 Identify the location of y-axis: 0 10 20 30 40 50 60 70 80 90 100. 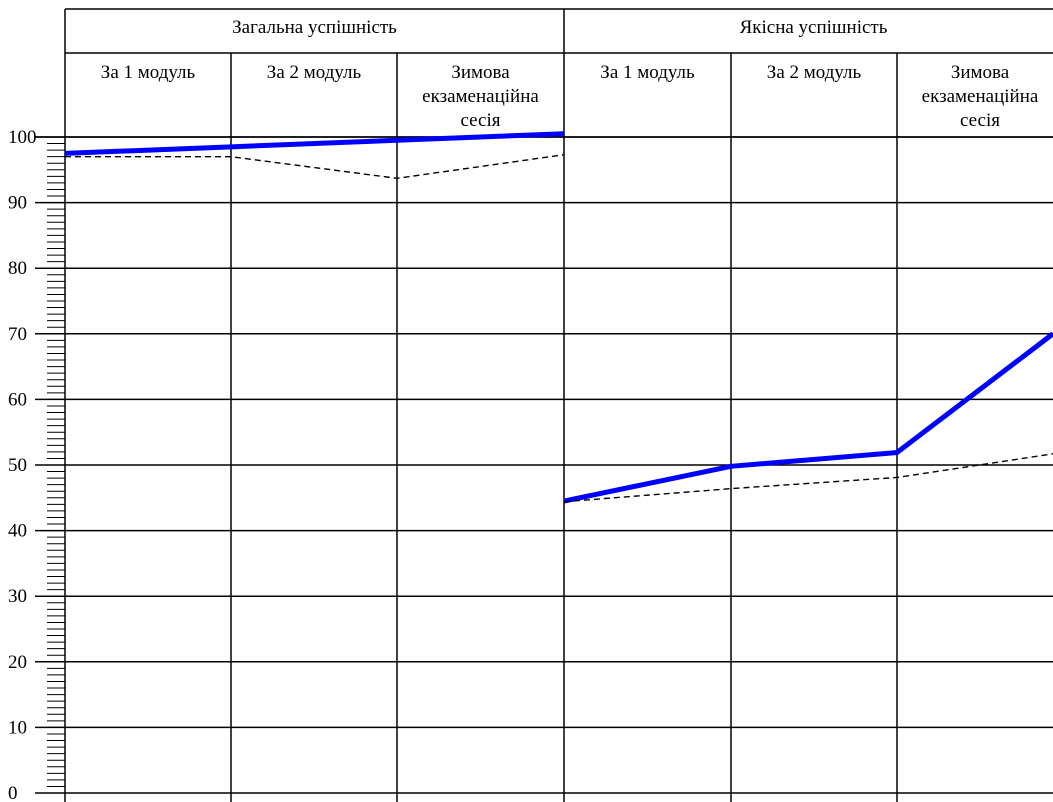
(36, 464).